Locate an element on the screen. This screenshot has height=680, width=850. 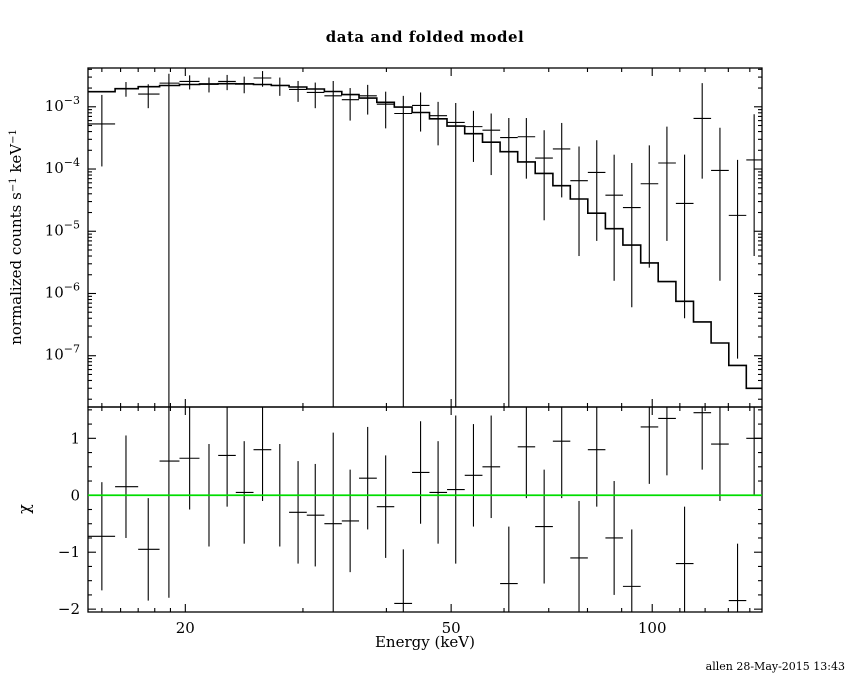
y-tick-label: 10⁻⁷ is located at coordinates (62, 353).